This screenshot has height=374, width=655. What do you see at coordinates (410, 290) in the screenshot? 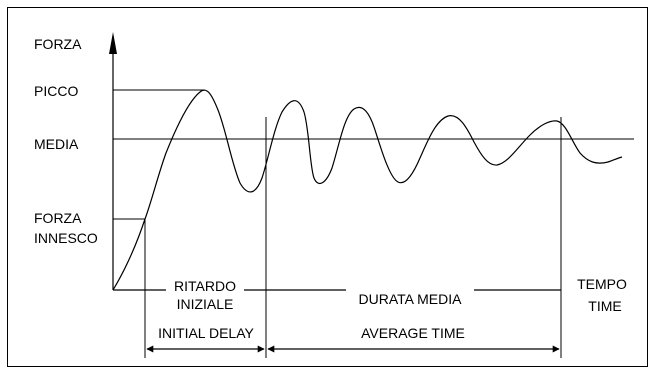
I see `average-duration-label-mask` at bounding box center [410, 290].